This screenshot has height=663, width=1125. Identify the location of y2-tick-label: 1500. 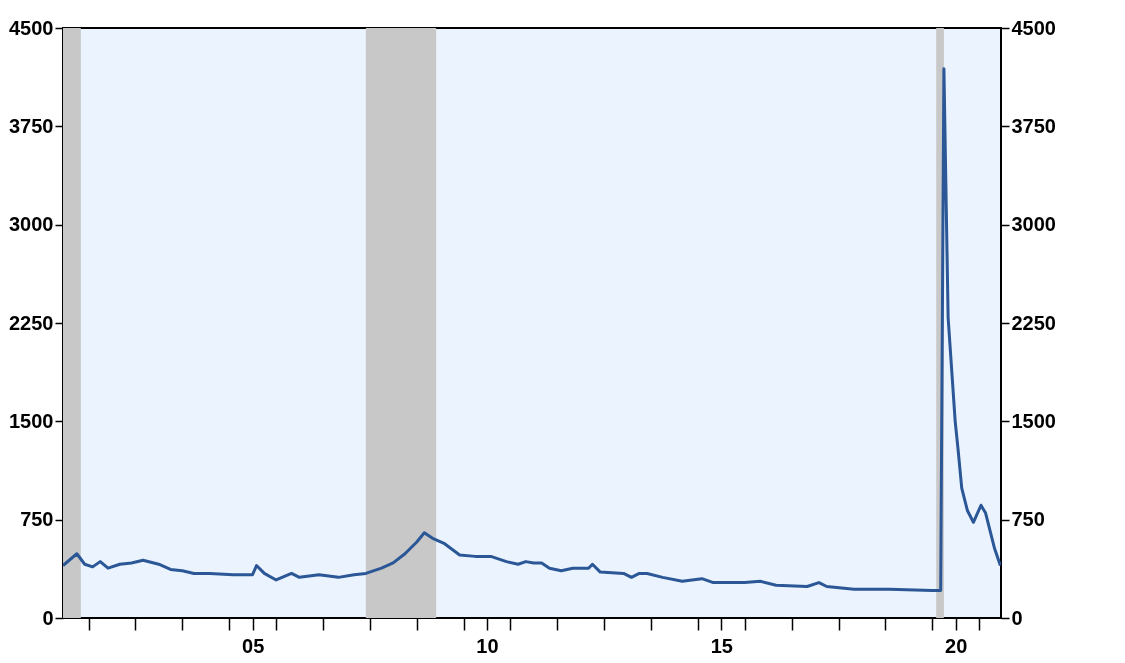
(1033, 420).